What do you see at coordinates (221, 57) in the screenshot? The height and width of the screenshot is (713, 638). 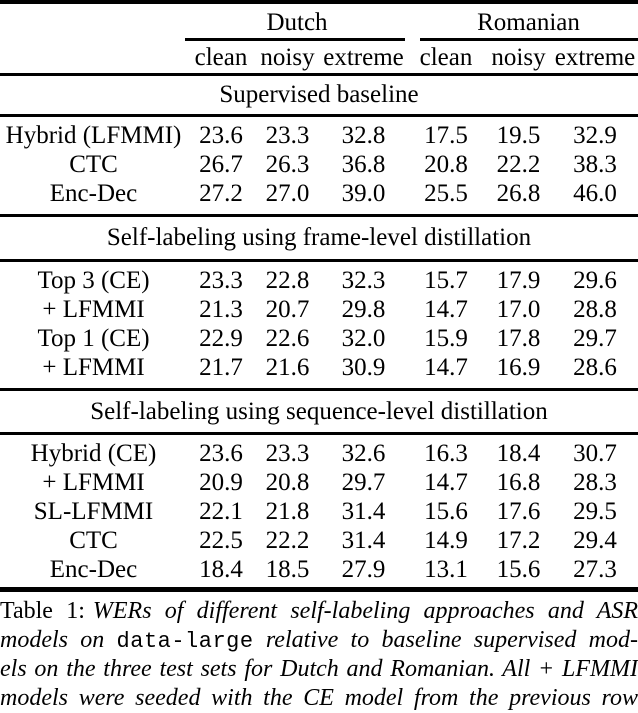 I see `col-header-dutch-clean: clean` at bounding box center [221, 57].